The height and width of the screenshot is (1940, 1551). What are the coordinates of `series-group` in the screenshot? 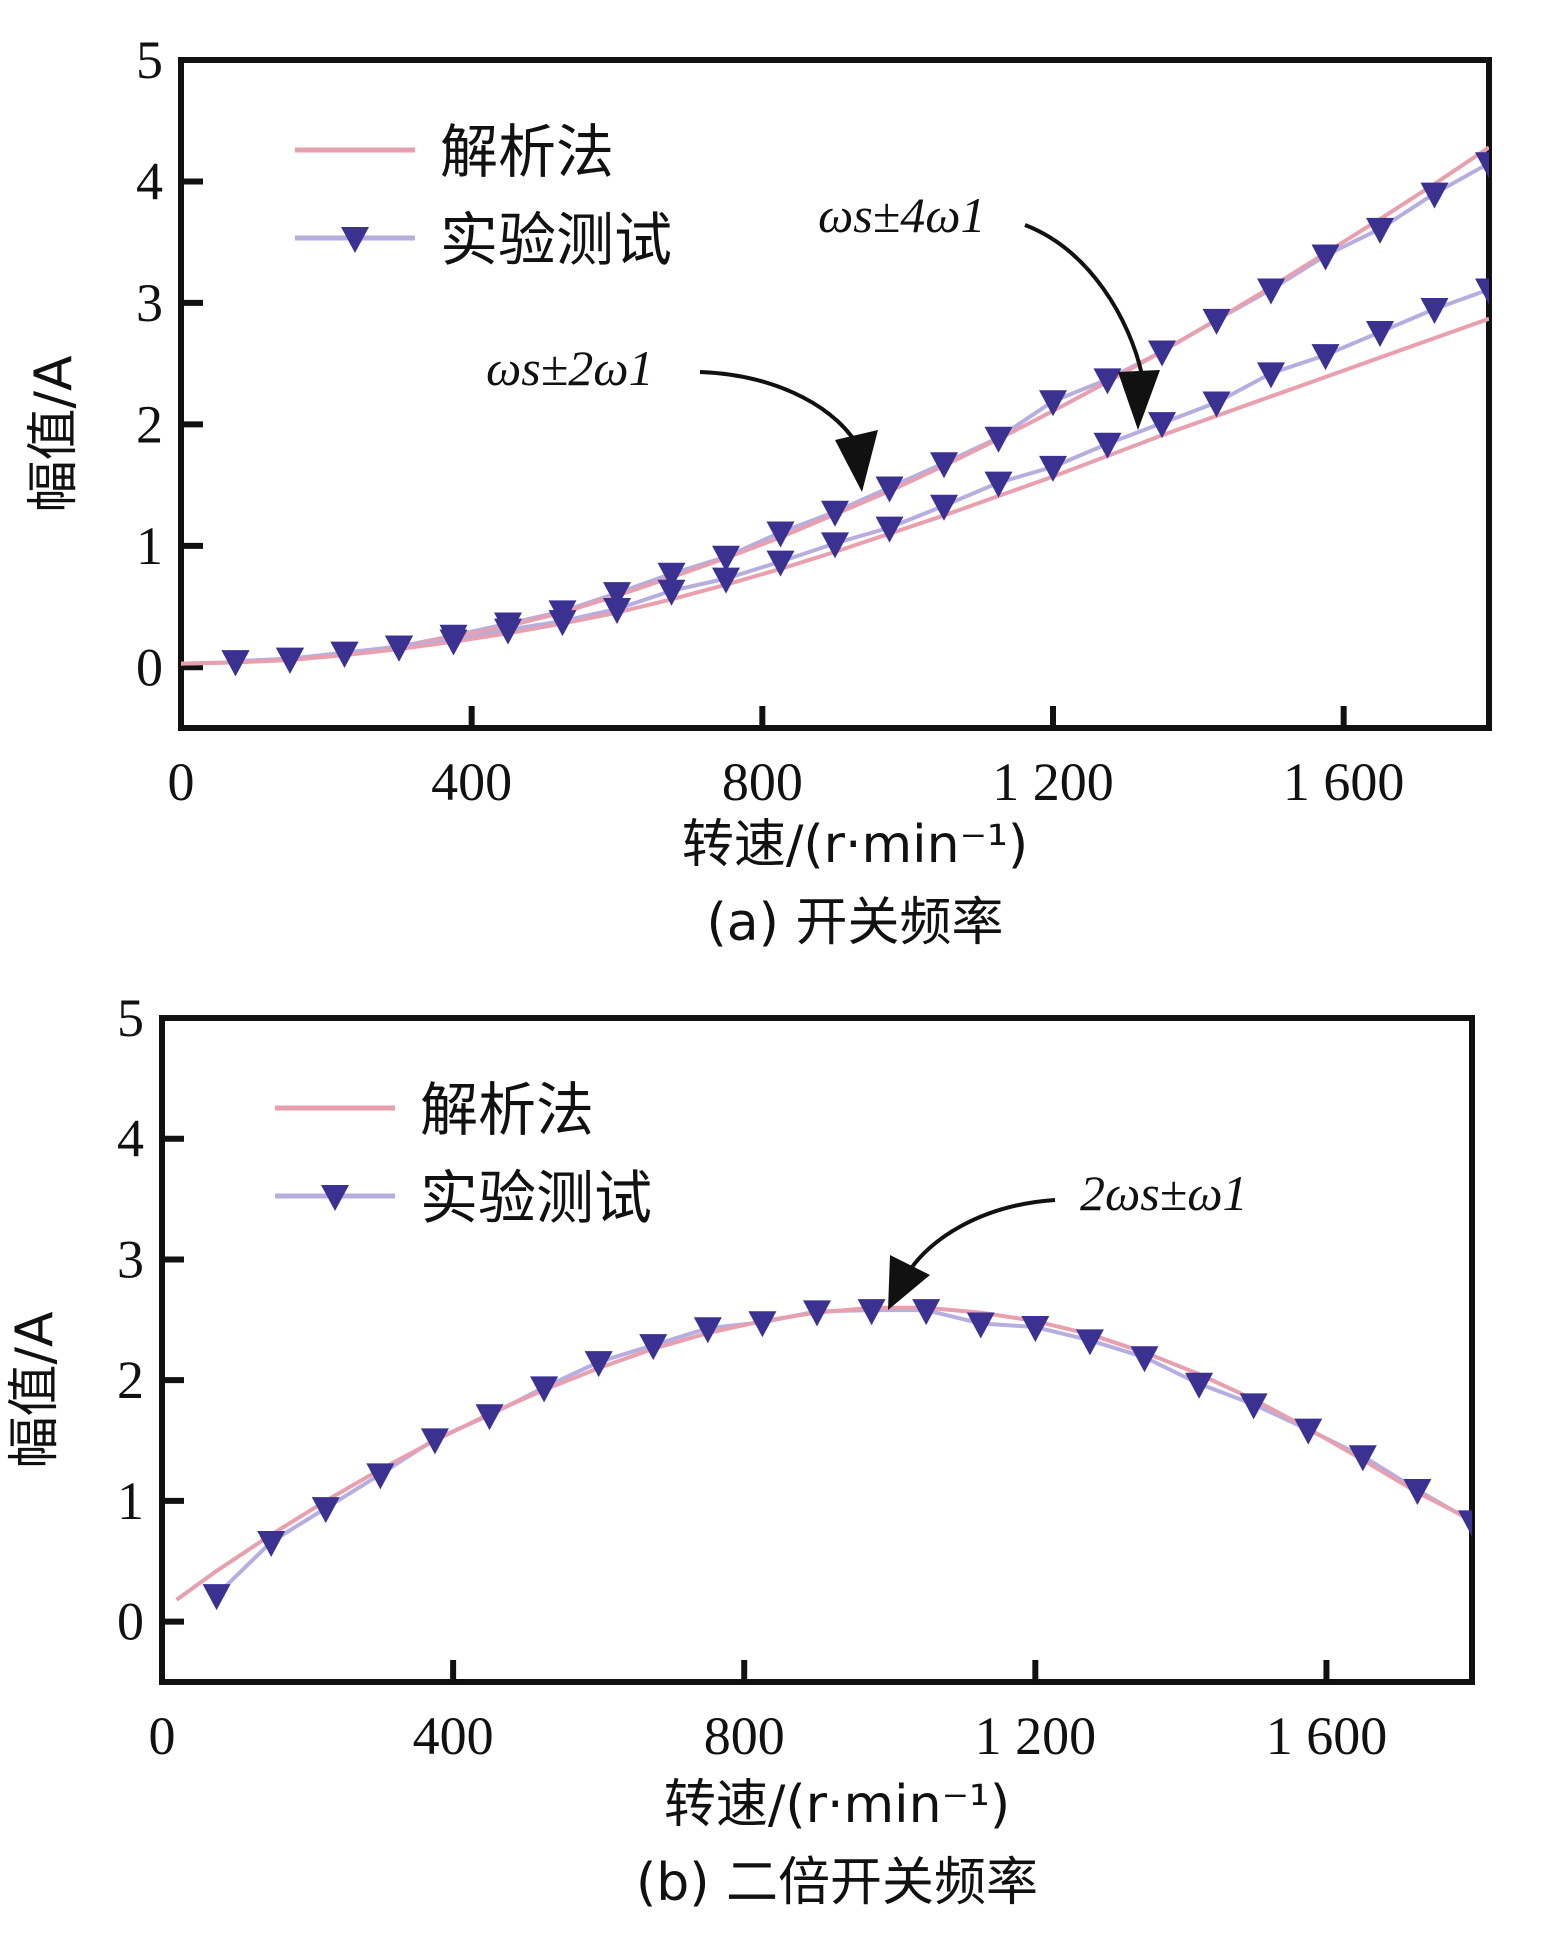 It's located at (823, 1455).